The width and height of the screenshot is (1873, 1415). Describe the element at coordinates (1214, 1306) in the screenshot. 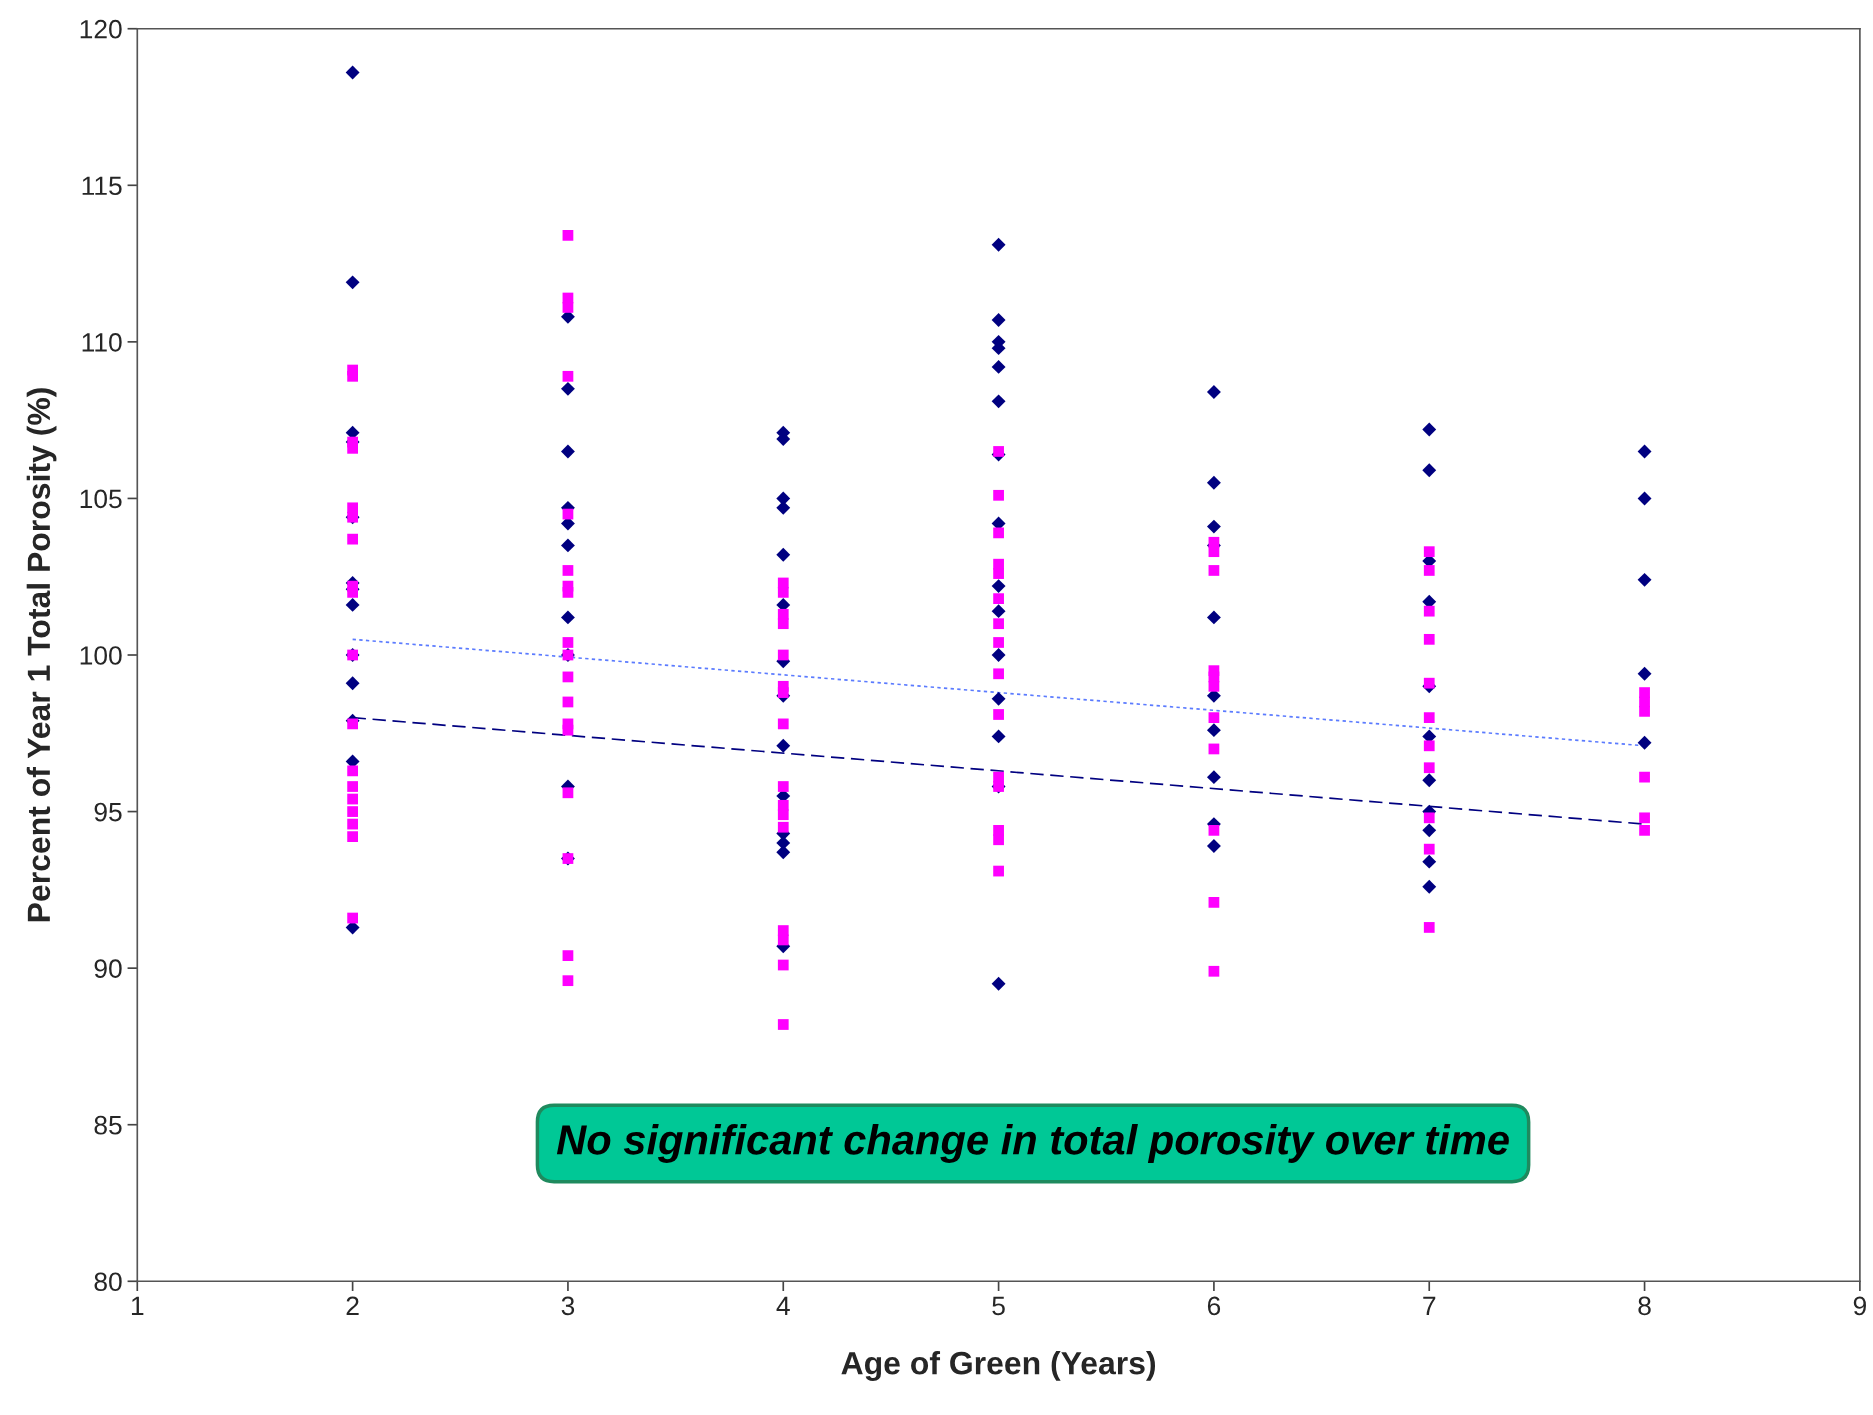

I see `x-tick-label: 6` at that location.